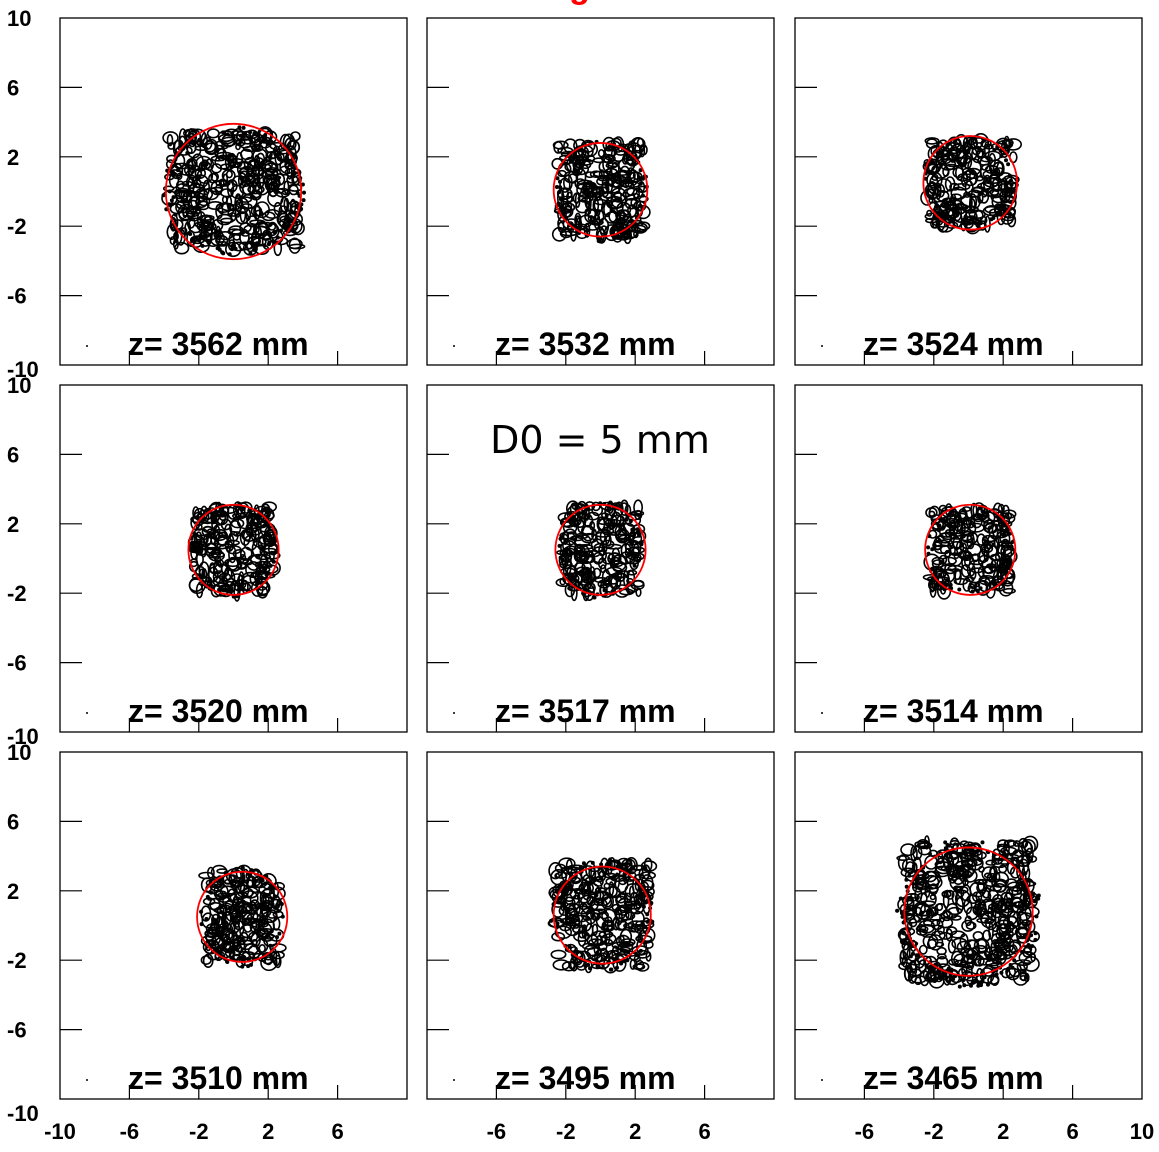 This screenshot has height=1152, width=1159. Describe the element at coordinates (17, 663) in the screenshot. I see `y-tick-label: -6` at that location.